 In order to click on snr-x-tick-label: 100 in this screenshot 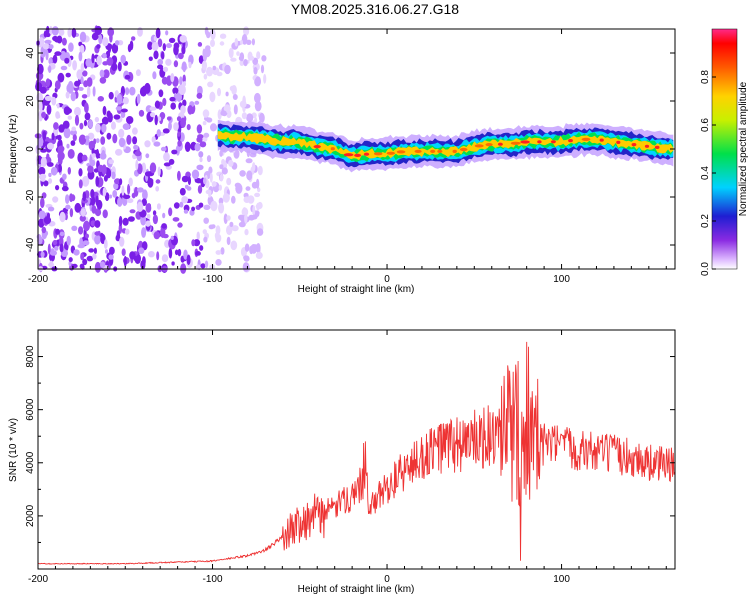, I will do `click(561, 579)`.